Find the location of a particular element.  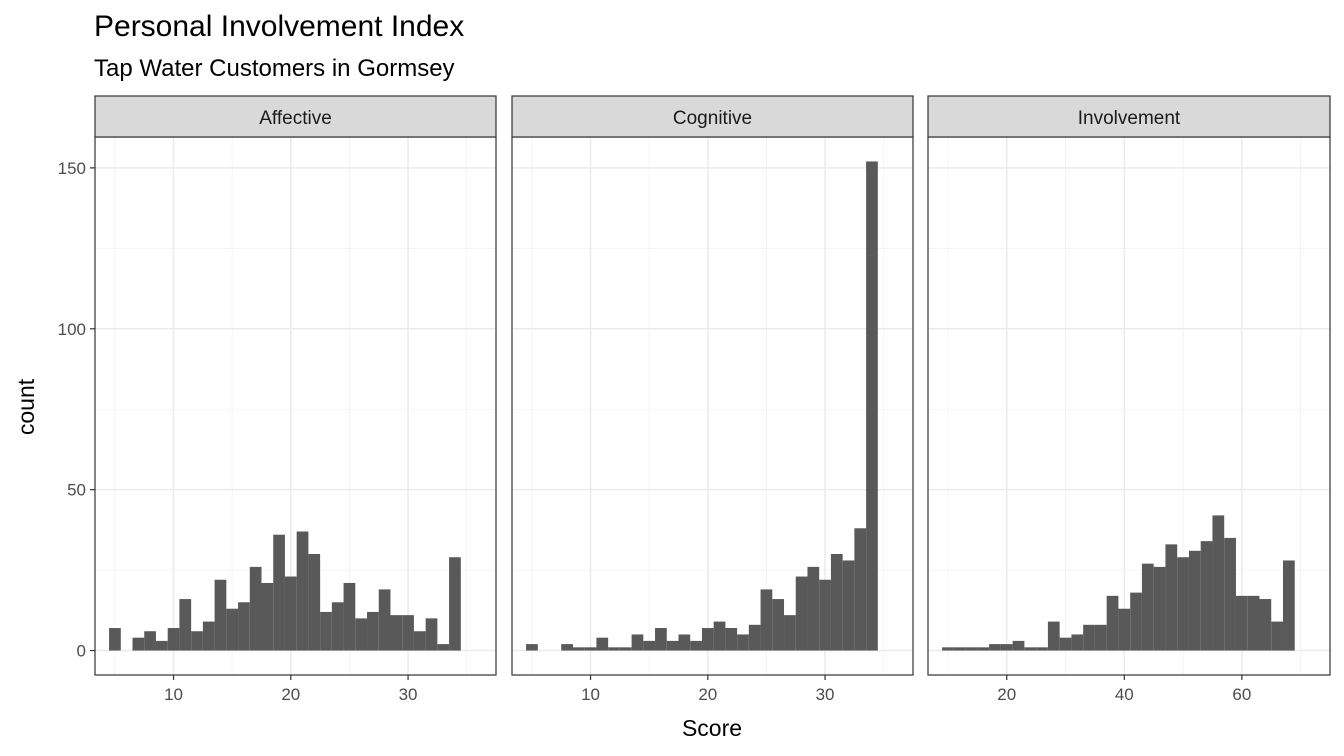

y-tick-label: 150 is located at coordinates (72, 168).